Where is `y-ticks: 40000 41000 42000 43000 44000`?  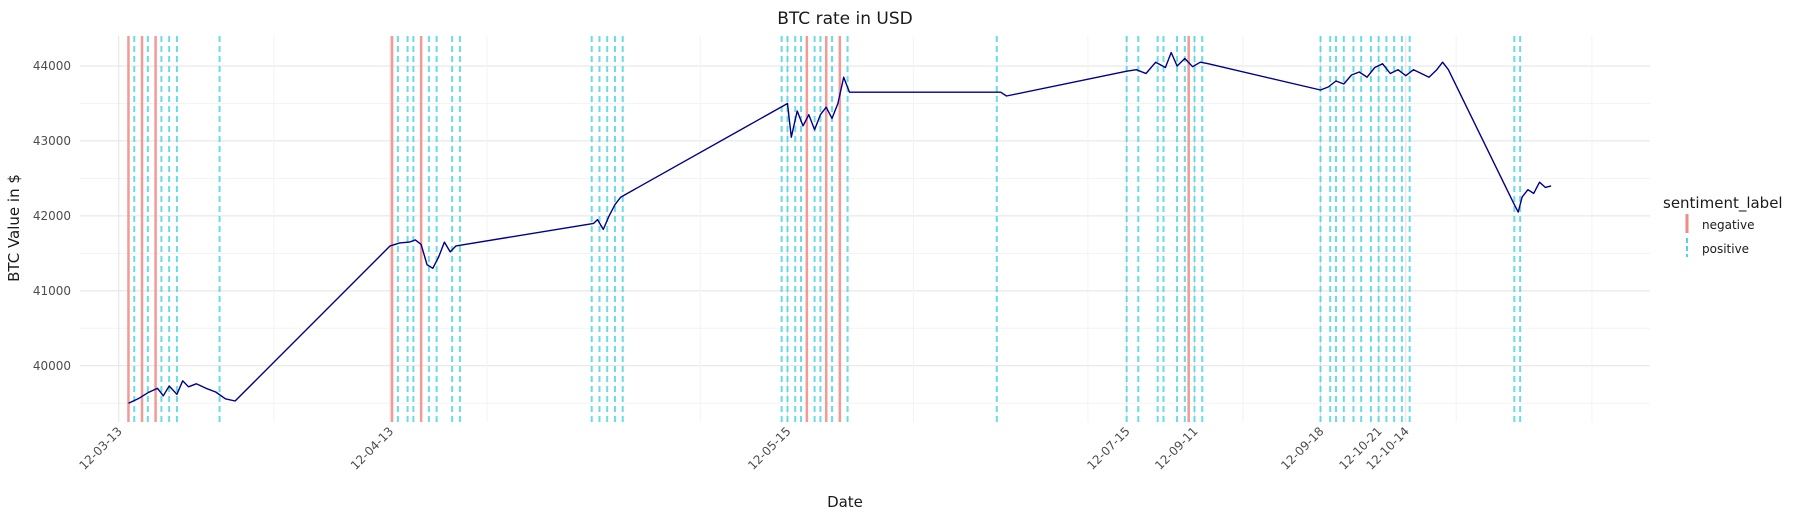
y-ticks: 40000 41000 42000 43000 44000 is located at coordinates (52, 216).